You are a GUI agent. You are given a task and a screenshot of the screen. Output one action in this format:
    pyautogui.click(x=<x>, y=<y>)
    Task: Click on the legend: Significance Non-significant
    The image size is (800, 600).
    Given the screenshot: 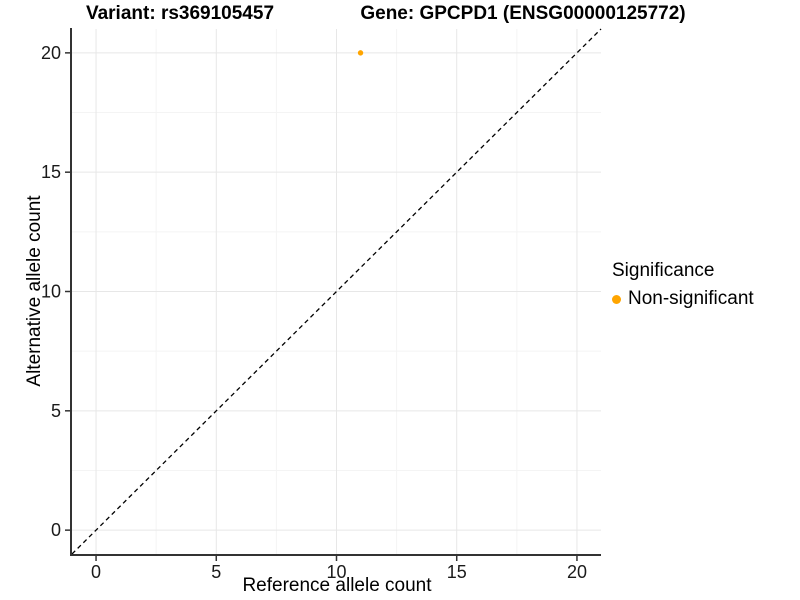 What is the action you would take?
    pyautogui.click(x=683, y=285)
    